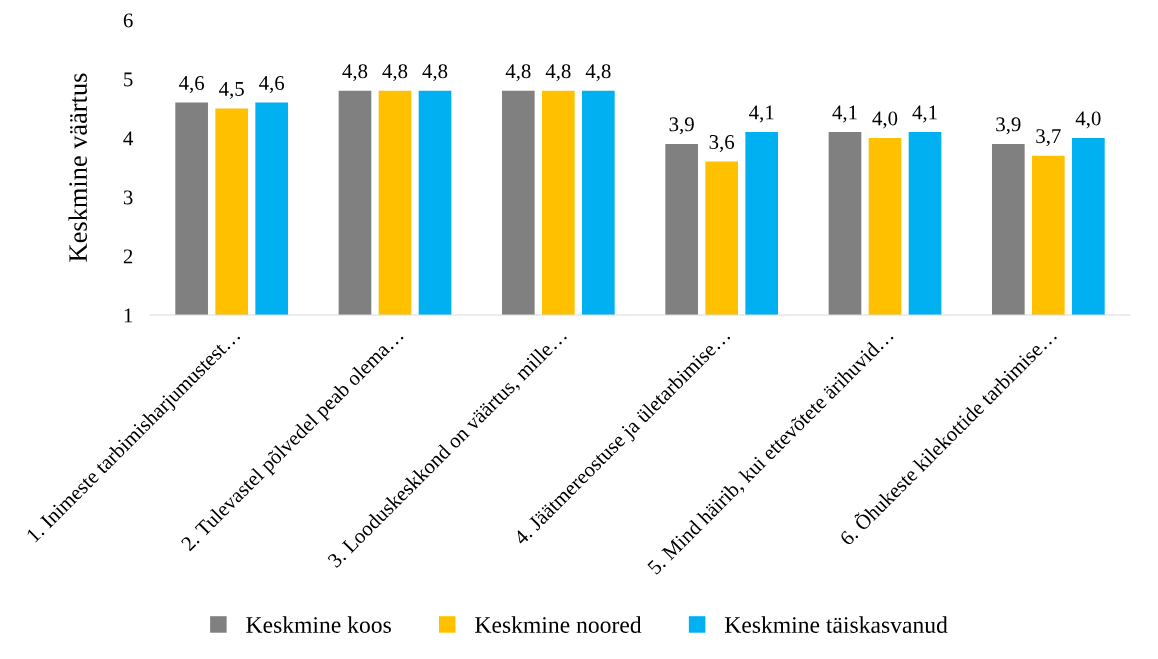 This screenshot has width=1158, height=659. Describe the element at coordinates (1048, 138) in the screenshot. I see `data-label: 3,7` at that location.